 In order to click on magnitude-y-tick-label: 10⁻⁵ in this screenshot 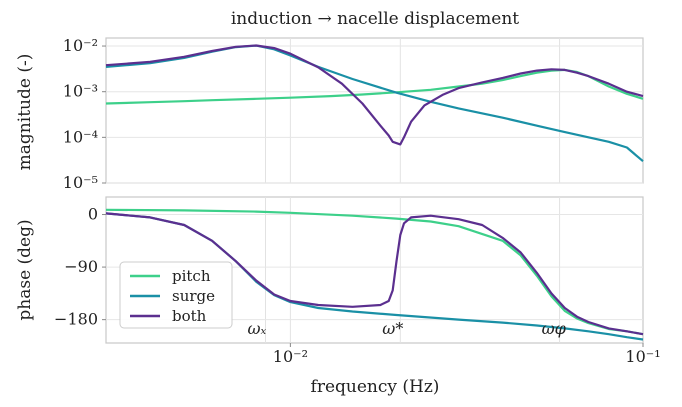, I will do `click(80, 182)`.